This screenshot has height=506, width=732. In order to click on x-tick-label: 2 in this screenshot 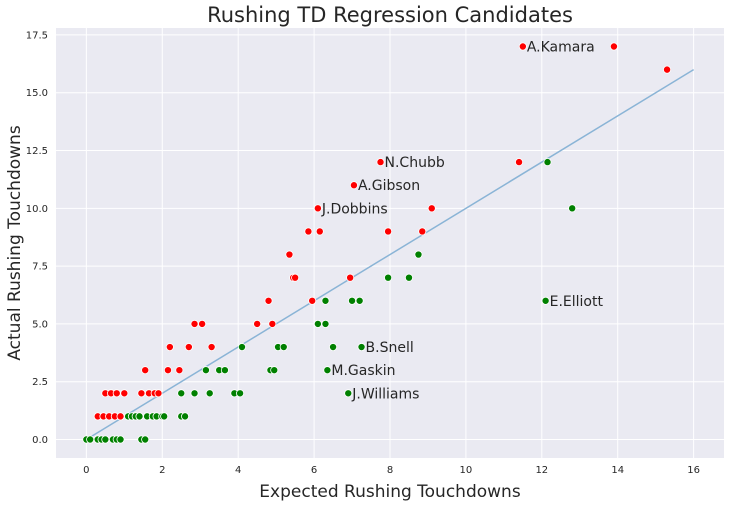, I will do `click(162, 470)`.